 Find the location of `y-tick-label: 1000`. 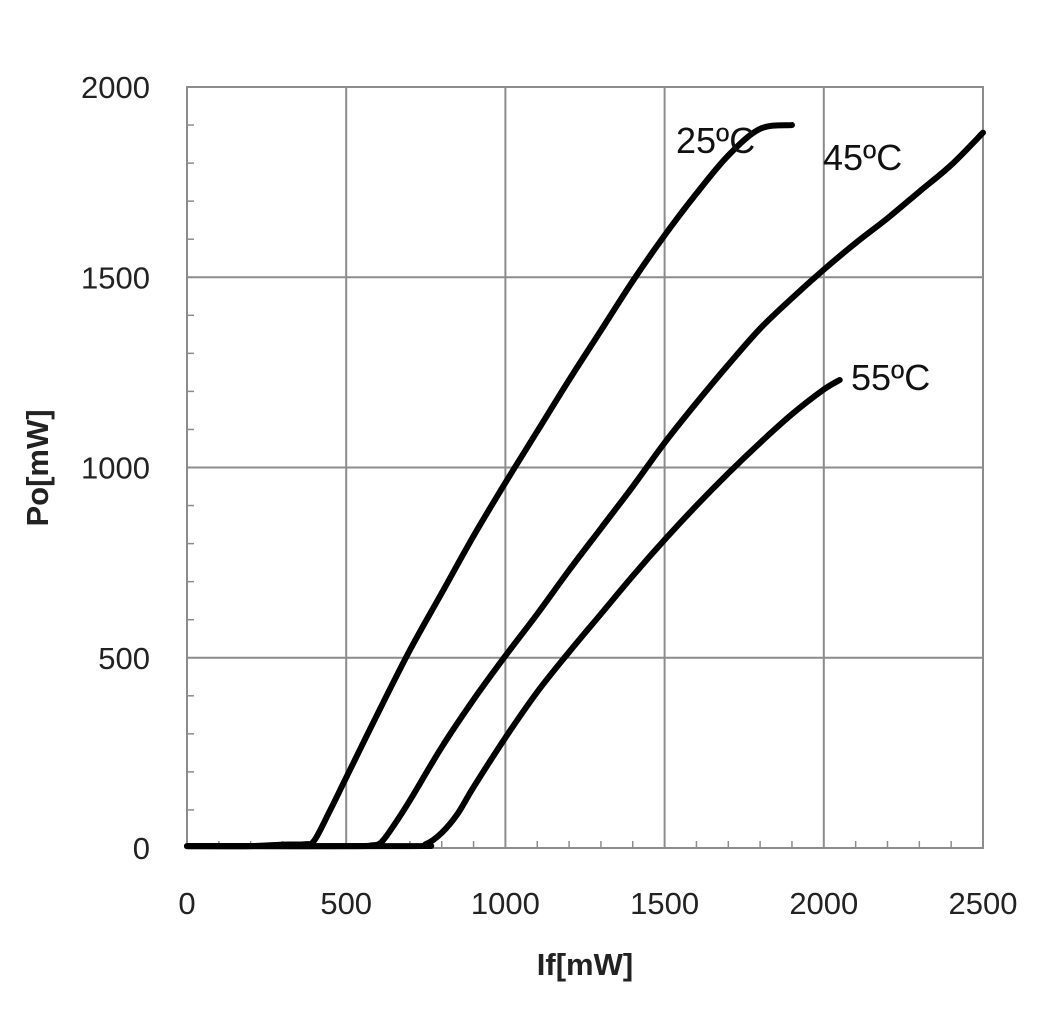

y-tick-label: 1000 is located at coordinates (115, 468).